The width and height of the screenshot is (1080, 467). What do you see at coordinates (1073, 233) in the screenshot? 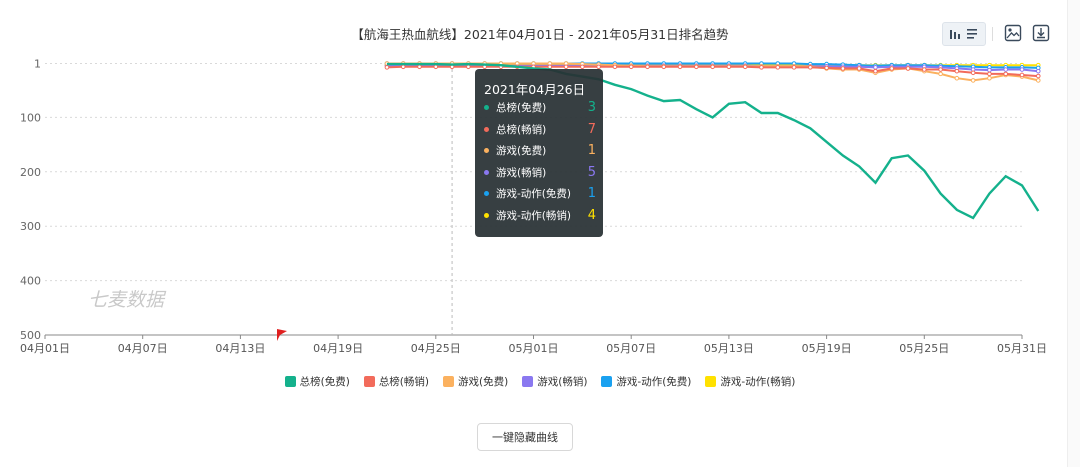
I see `page-scrollbar` at bounding box center [1073, 233].